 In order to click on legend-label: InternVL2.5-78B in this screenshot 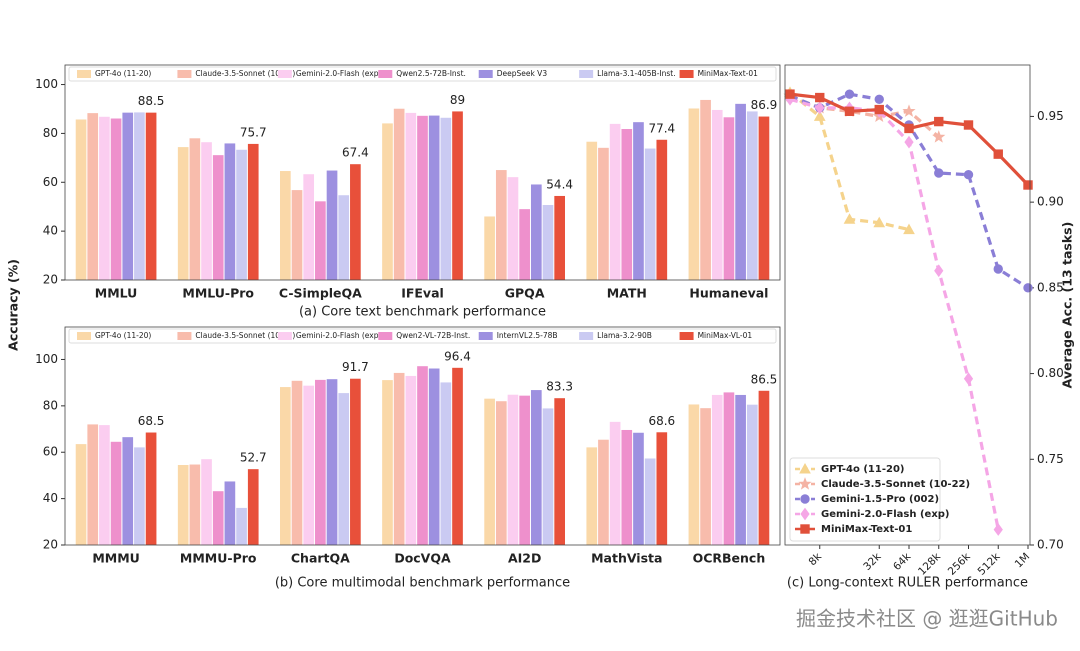, I will do `click(527, 335)`.